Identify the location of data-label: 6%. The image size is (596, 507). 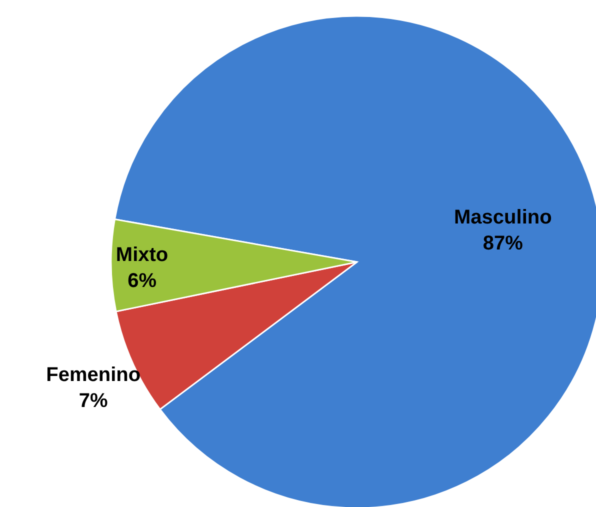
(142, 281).